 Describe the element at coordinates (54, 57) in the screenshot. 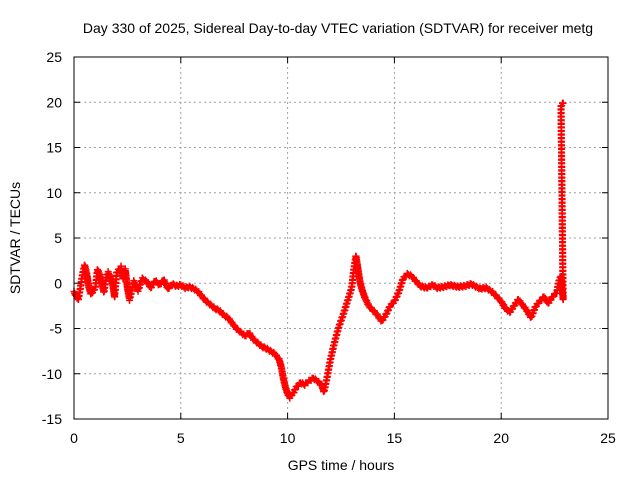

I see `y-tick-label: 25` at that location.